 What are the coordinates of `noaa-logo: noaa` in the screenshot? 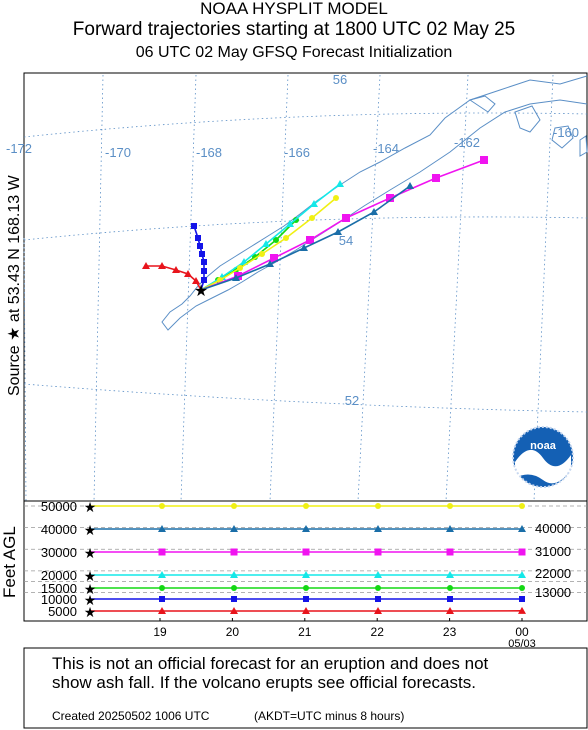 It's located at (543, 457).